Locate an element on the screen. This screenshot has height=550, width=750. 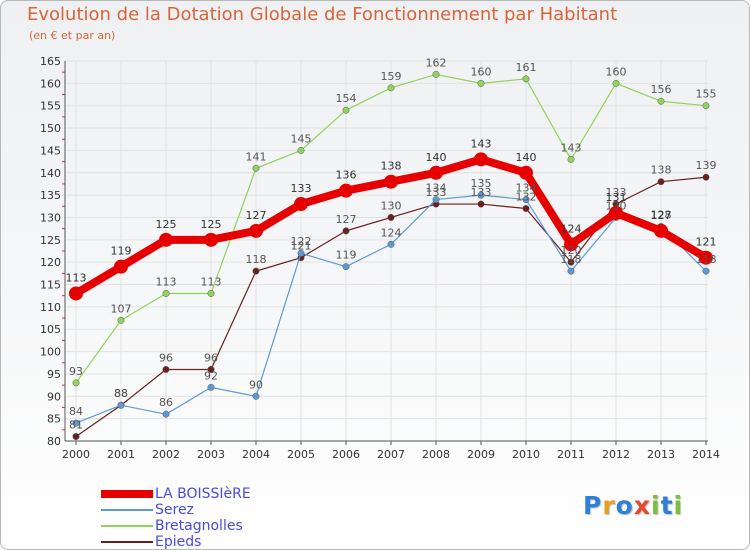
data-label-epieds: 88 is located at coordinates (121, 393).